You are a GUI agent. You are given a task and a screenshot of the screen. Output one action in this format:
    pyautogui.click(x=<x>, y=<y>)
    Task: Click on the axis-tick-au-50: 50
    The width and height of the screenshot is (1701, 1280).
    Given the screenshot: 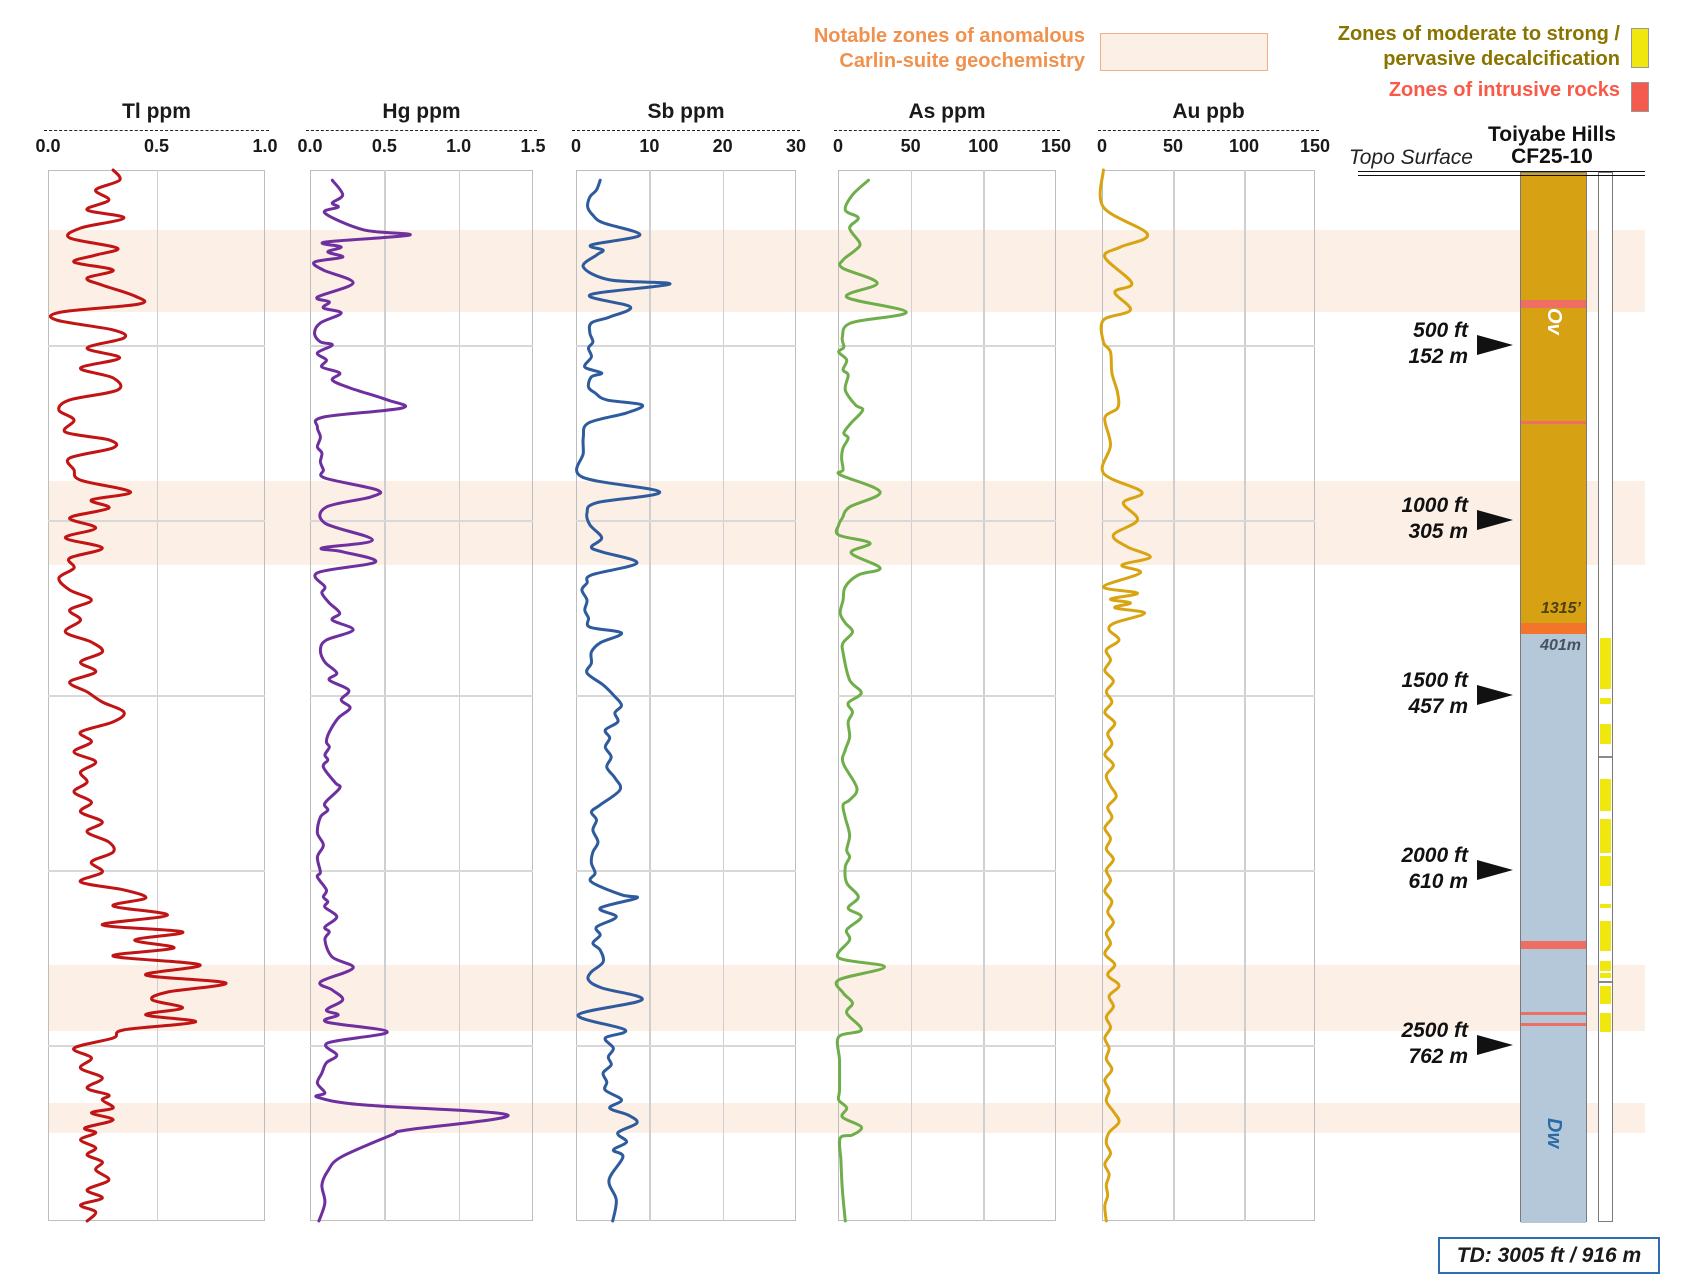 What is the action you would take?
    pyautogui.click(x=1173, y=146)
    